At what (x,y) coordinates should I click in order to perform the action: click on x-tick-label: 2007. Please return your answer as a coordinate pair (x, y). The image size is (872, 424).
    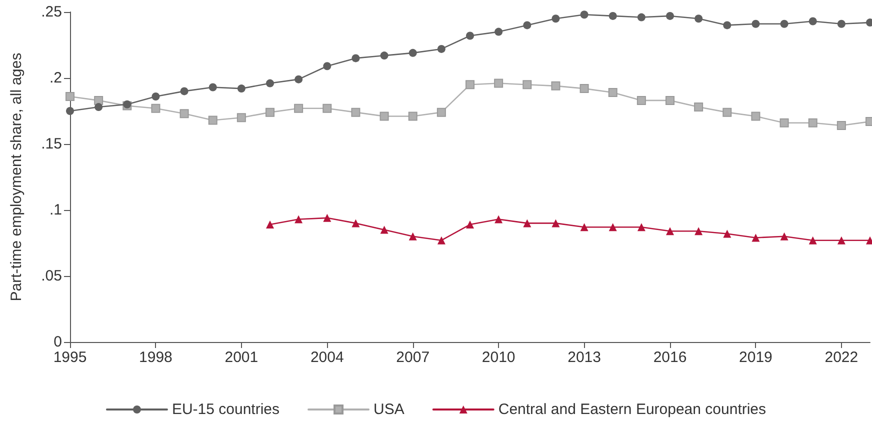
    Looking at the image, I should click on (413, 357).